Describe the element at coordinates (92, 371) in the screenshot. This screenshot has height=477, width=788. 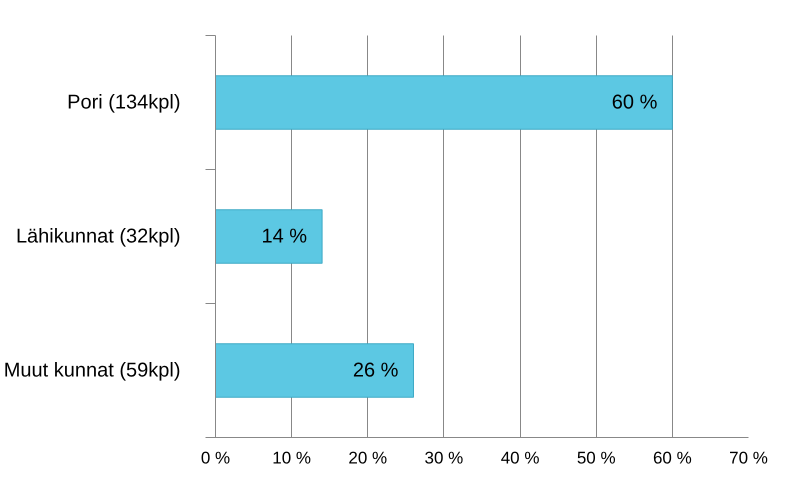
I see `y-tick-label: Muut kunnat (59kpl)` at that location.